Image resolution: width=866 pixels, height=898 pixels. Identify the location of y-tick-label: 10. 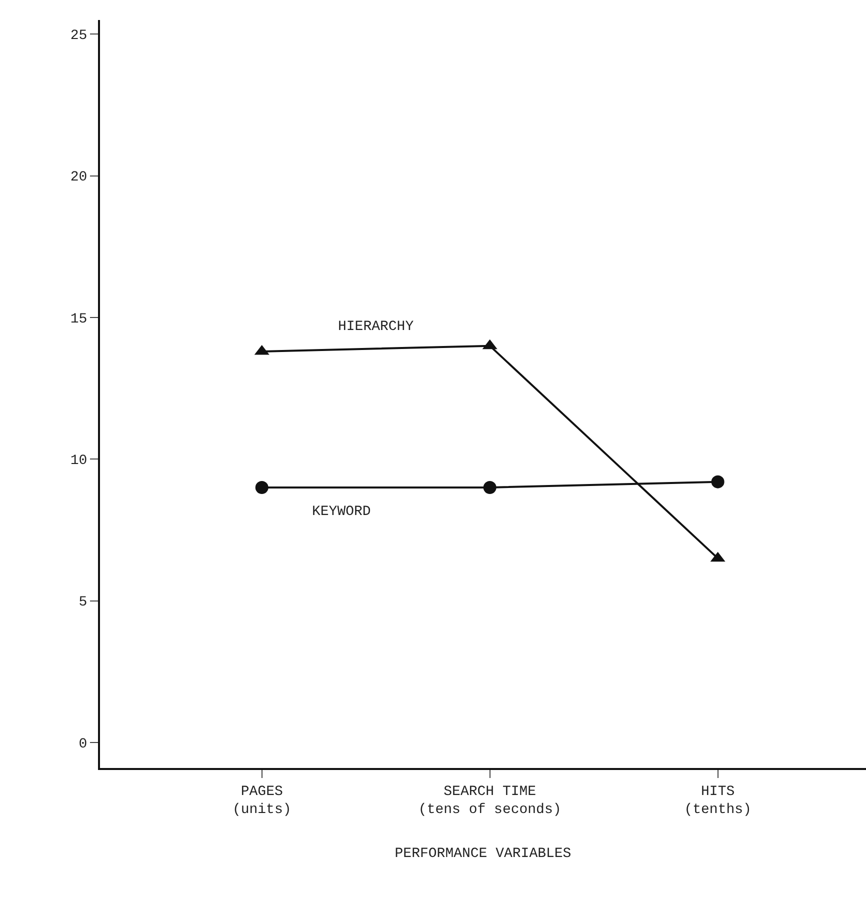
(79, 461).